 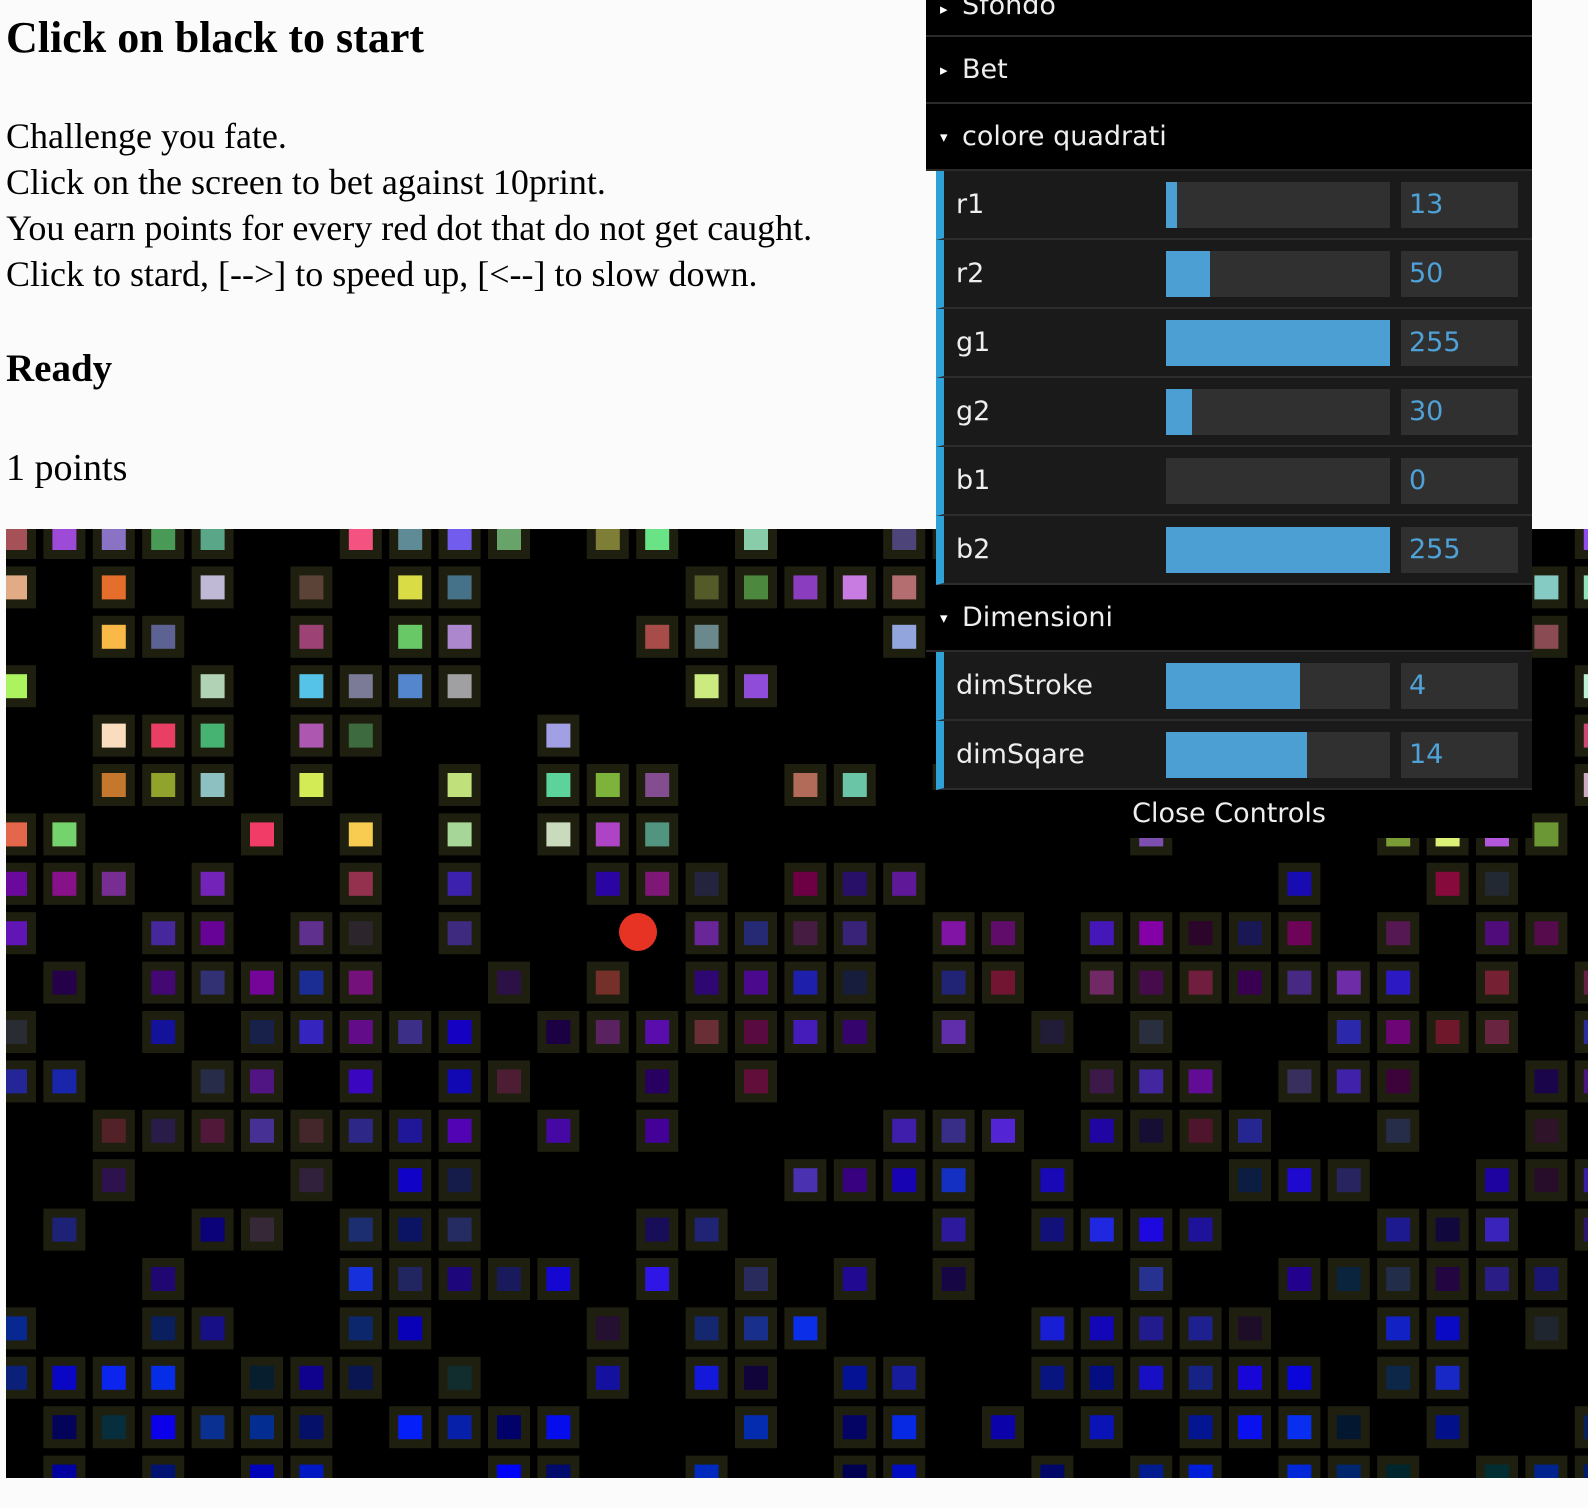 I want to click on value-input-b1, so click(x=1459, y=480).